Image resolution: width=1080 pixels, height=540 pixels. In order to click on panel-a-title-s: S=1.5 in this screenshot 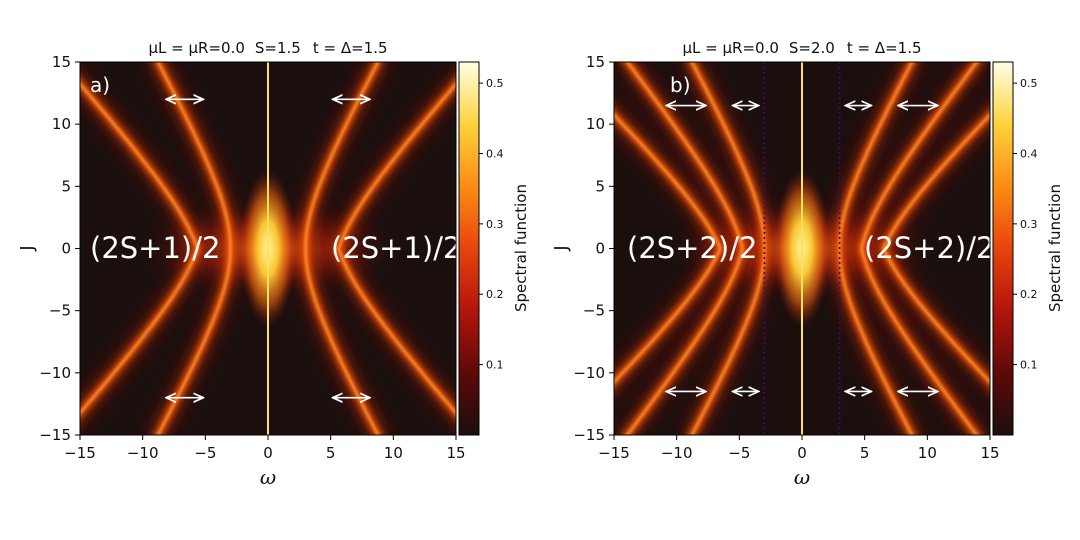, I will do `click(278, 48)`.